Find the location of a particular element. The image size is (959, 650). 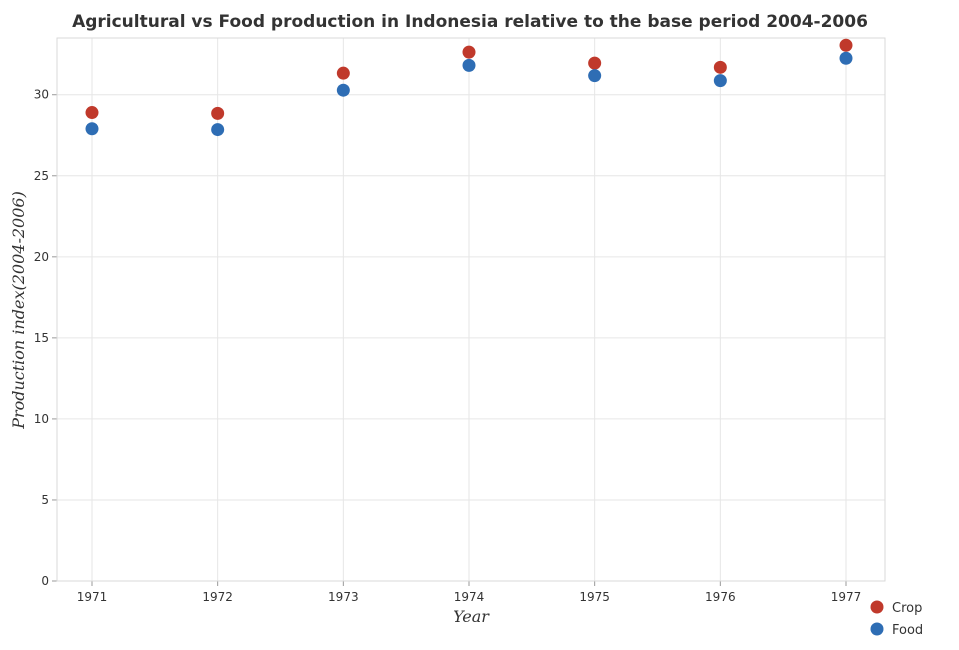

x-tick-label: 1976 is located at coordinates (720, 597).